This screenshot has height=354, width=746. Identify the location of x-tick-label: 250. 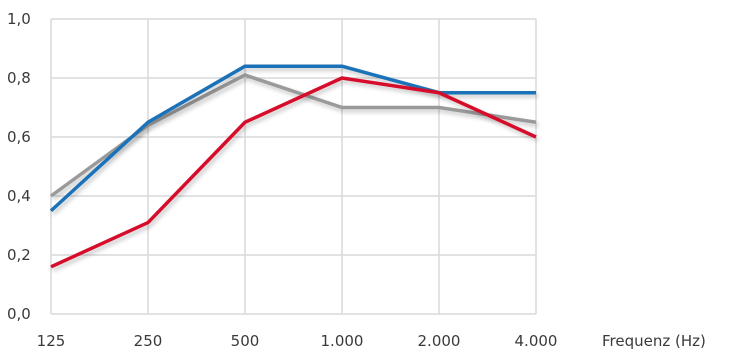
(148, 341).